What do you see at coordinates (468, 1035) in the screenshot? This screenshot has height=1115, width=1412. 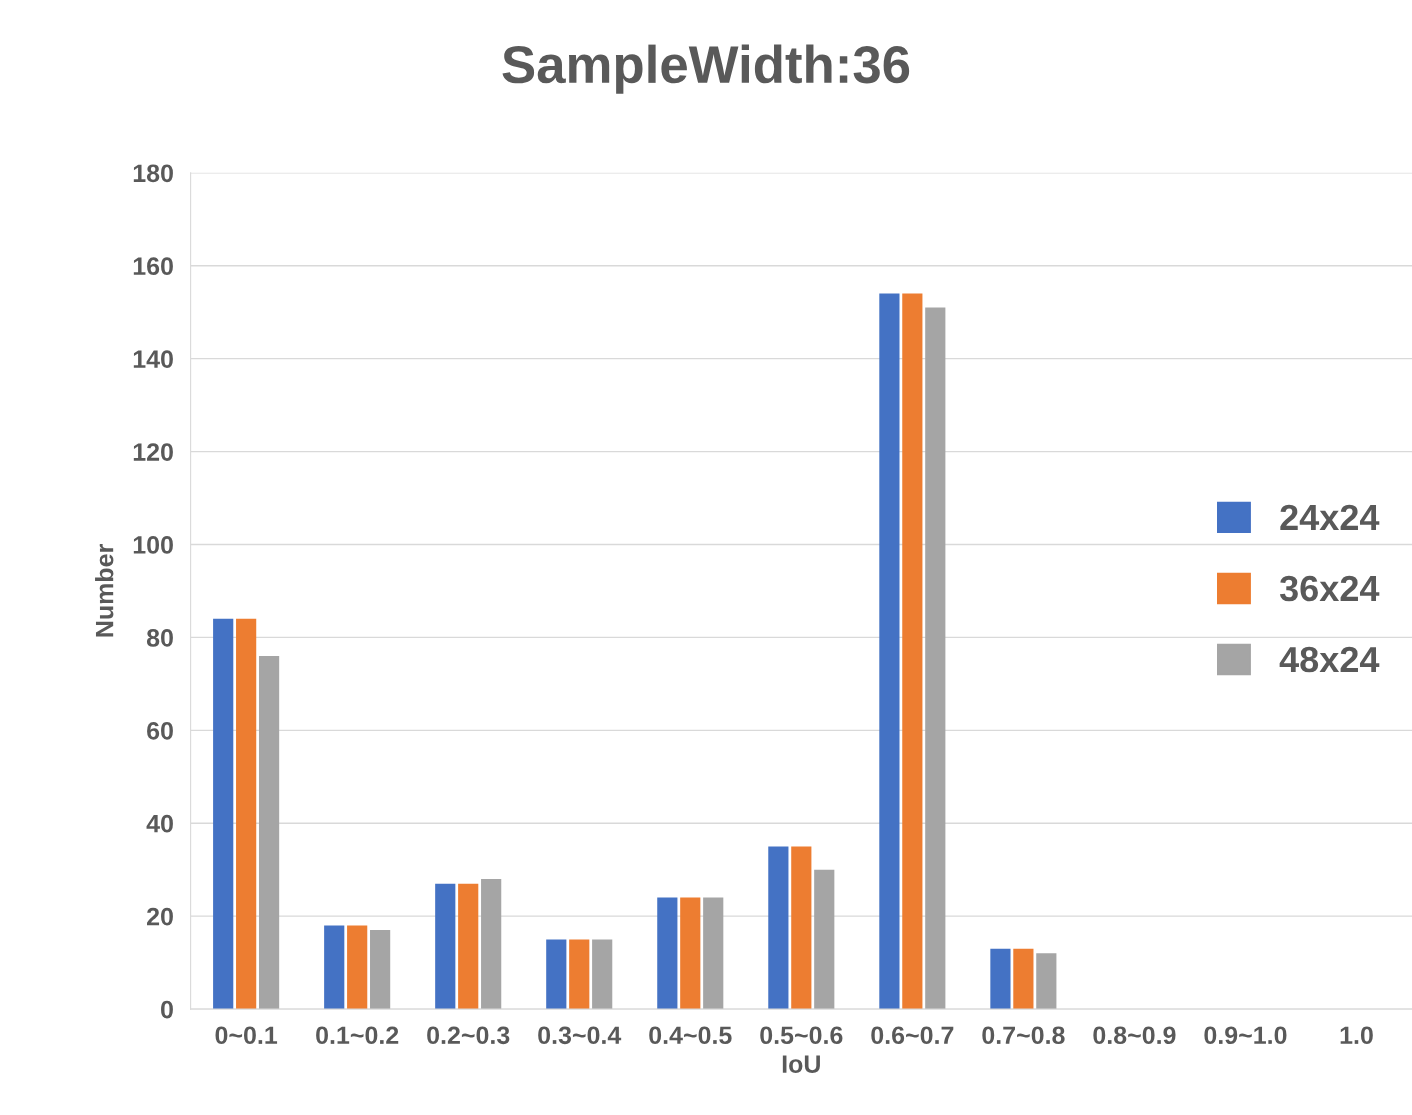 I see `x-tick-label: 0.2~0.3` at bounding box center [468, 1035].